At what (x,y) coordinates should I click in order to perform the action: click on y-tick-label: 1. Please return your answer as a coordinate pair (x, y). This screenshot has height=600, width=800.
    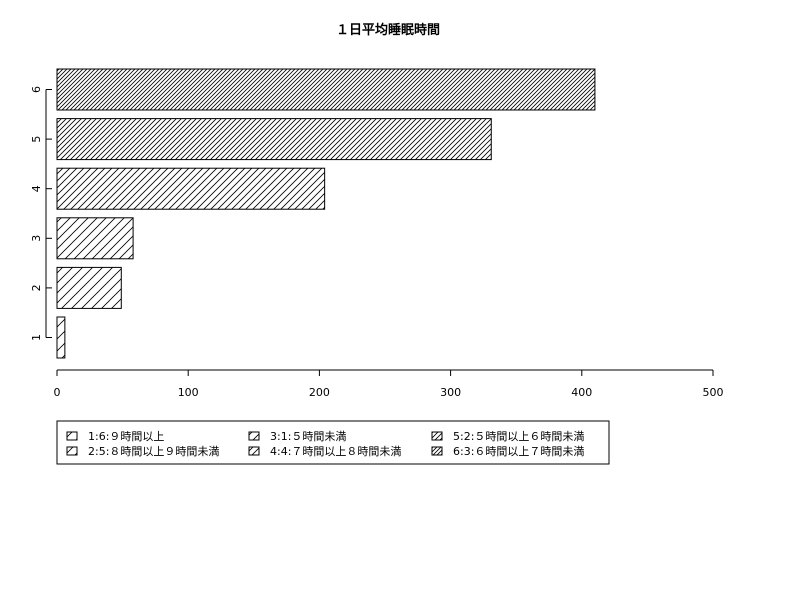
    Looking at the image, I should click on (36, 337).